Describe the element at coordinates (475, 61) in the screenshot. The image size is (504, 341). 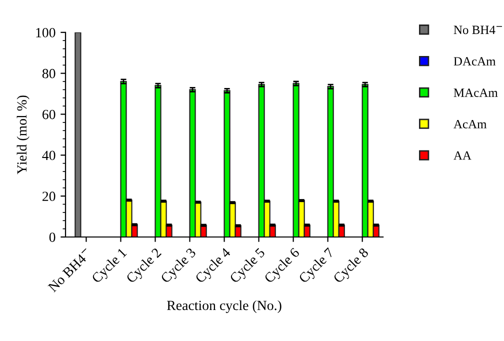
I see `legend-label: DAcAm` at that location.